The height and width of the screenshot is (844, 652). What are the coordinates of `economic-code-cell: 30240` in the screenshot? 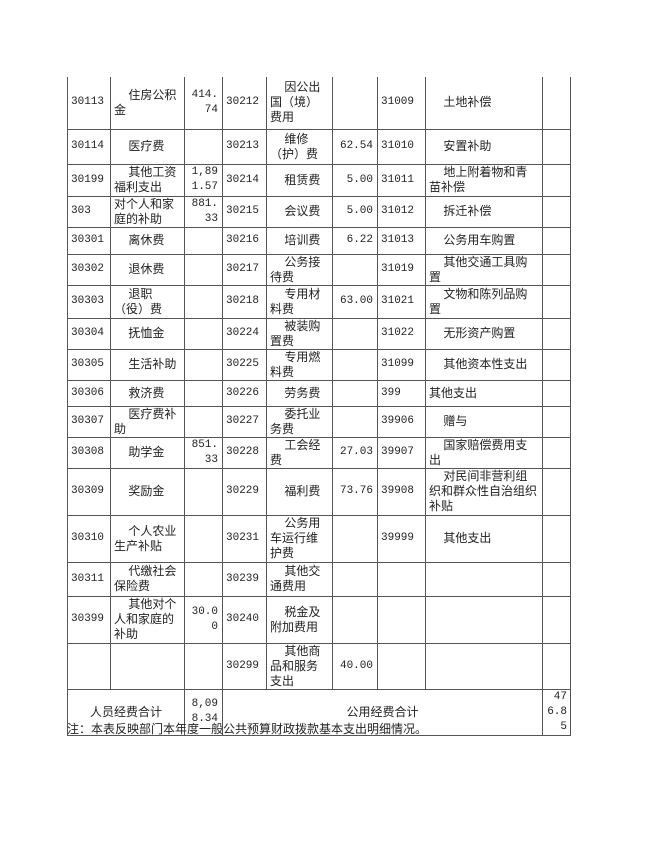 It's located at (244, 619).